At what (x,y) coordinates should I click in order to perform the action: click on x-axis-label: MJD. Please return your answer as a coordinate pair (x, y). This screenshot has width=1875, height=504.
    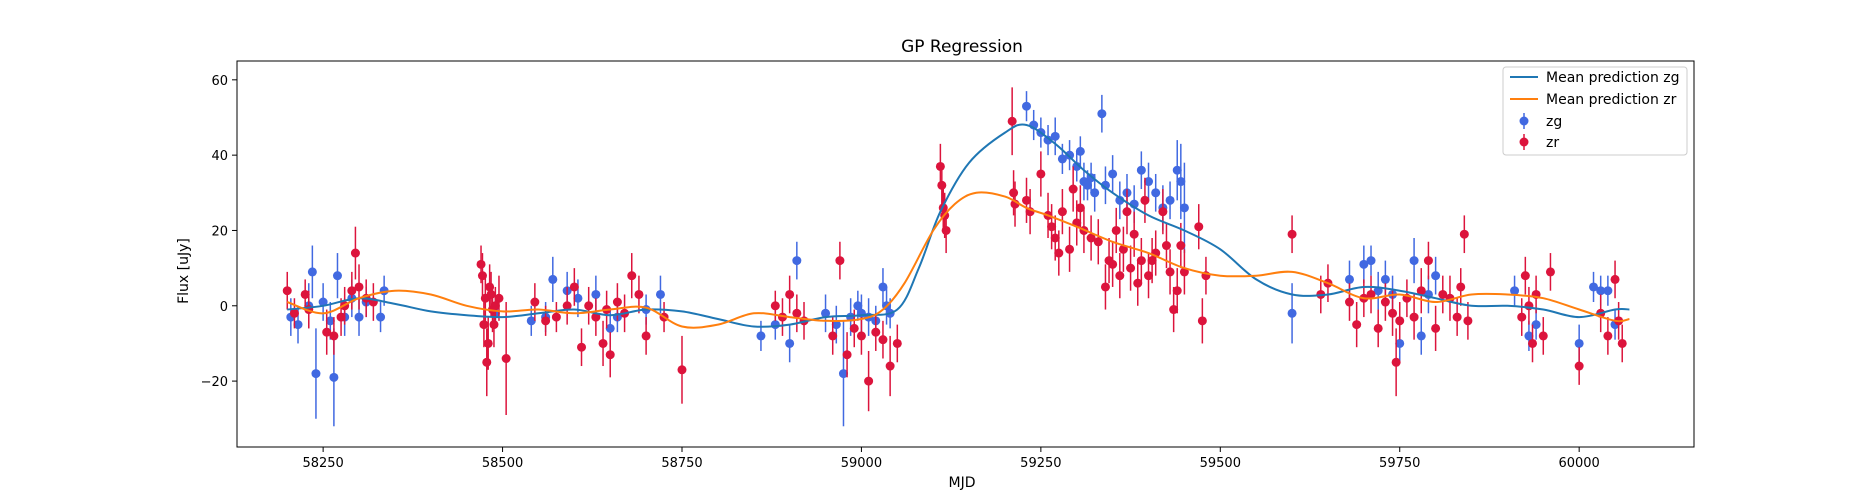
    Looking at the image, I should click on (962, 483).